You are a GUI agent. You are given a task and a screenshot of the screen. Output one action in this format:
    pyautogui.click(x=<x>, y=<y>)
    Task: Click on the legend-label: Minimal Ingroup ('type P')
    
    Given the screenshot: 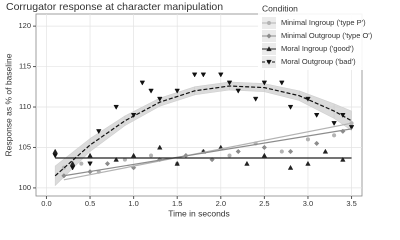 What is the action you would take?
    pyautogui.click(x=323, y=22)
    